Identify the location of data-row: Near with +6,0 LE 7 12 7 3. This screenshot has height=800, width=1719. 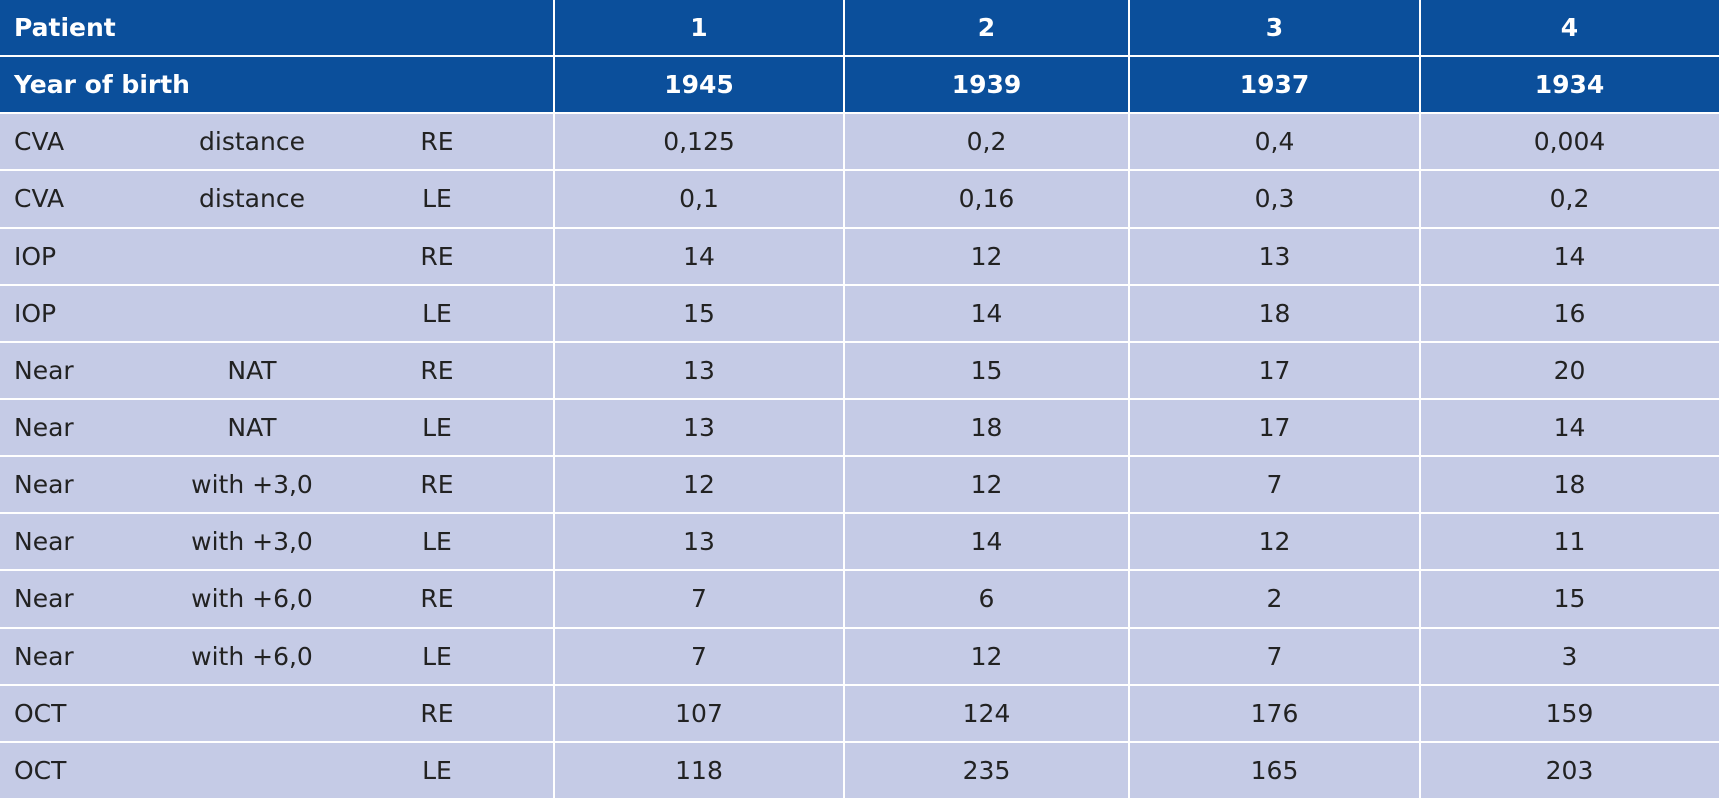
(859, 657).